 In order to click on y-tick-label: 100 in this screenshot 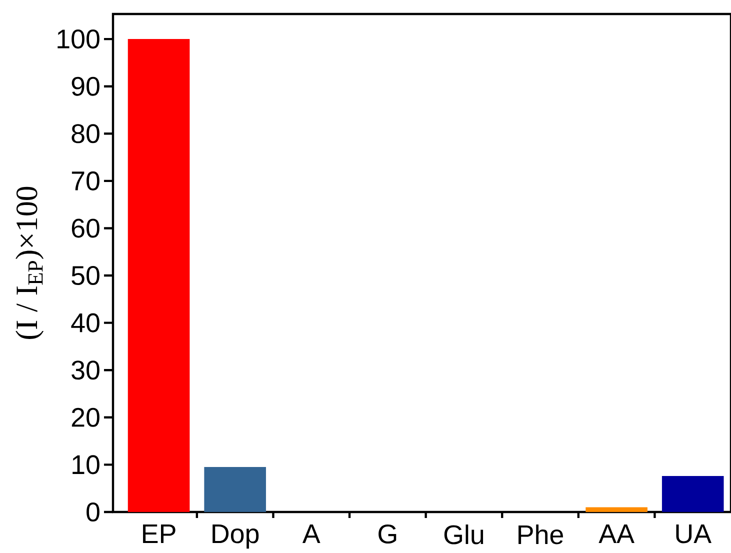, I will do `click(79, 39)`.